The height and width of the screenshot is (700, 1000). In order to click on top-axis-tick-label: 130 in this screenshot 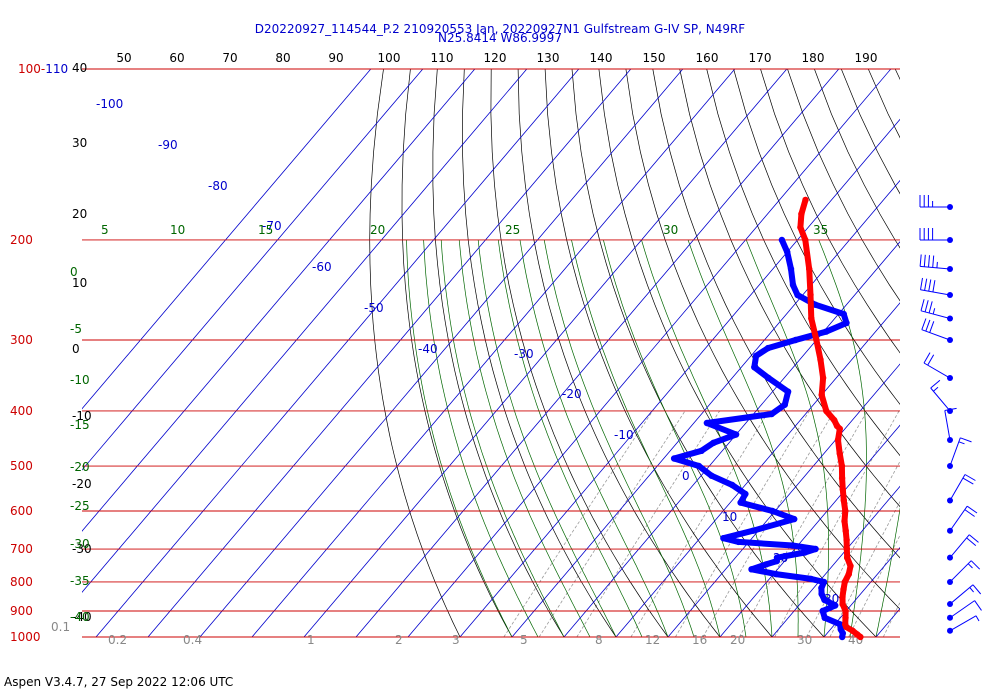, I will do `click(548, 58)`.